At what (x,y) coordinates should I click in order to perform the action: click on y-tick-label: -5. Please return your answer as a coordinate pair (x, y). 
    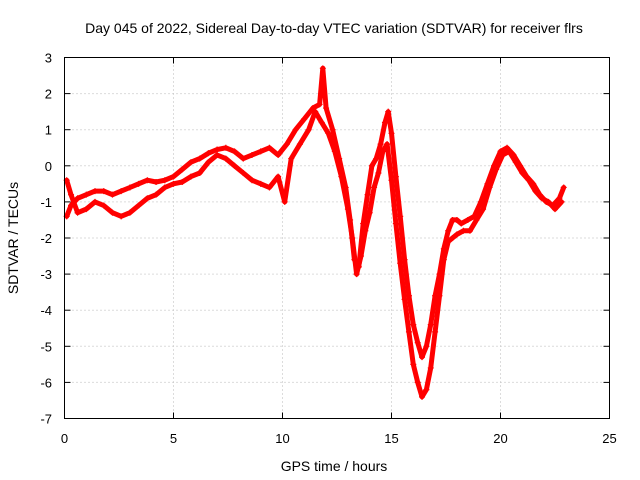
    Looking at the image, I should click on (46, 346).